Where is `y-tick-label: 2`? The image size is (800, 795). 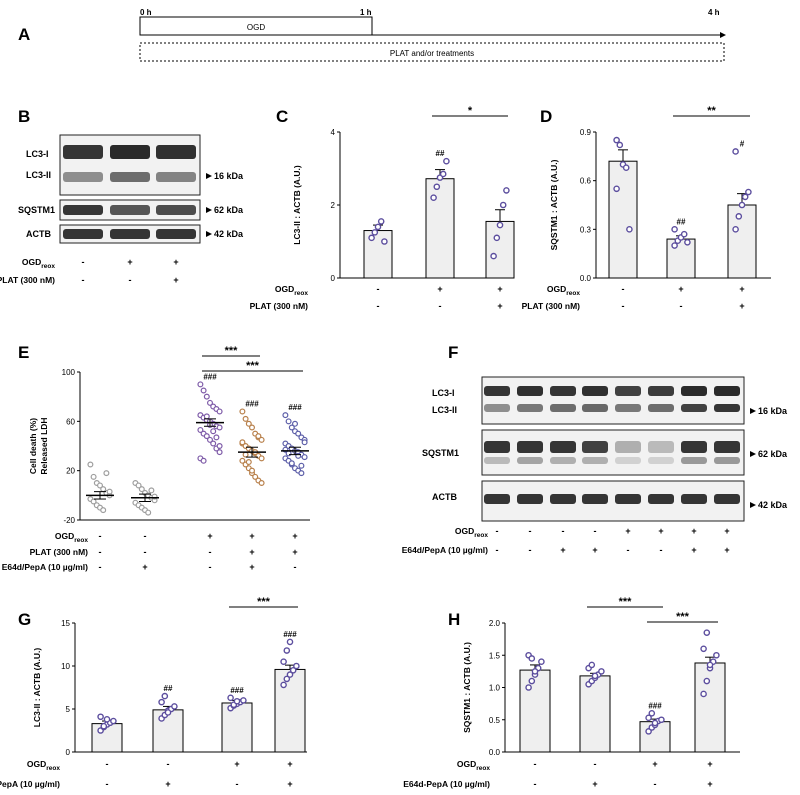 y-tick-label: 2 is located at coordinates (333, 205).